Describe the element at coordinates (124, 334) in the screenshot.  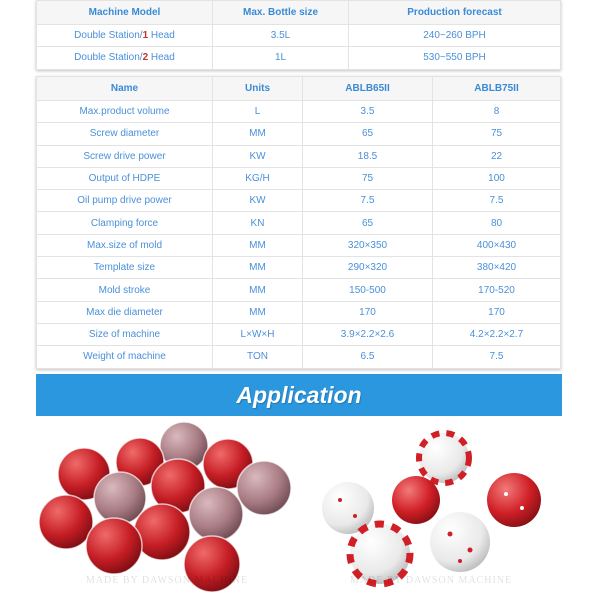
I see `name-cell: Size of machine` at that location.